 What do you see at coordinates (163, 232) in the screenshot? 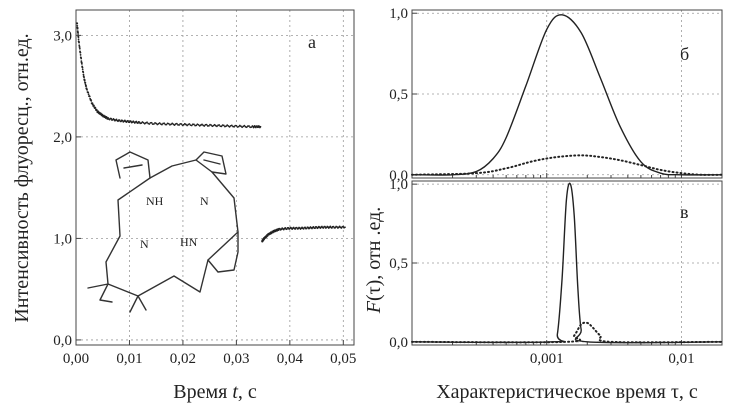
I see `molecule-structure: NH N N HN` at bounding box center [163, 232].